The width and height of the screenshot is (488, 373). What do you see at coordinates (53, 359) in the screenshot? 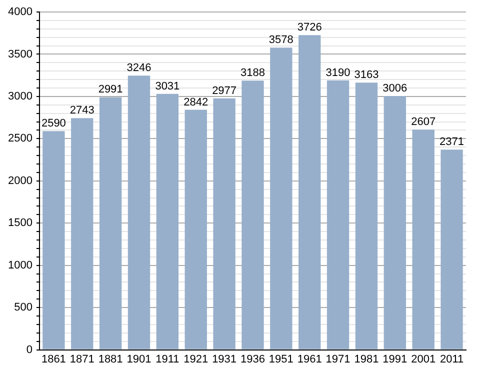
I see `x-tick-label: 1861` at bounding box center [53, 359].